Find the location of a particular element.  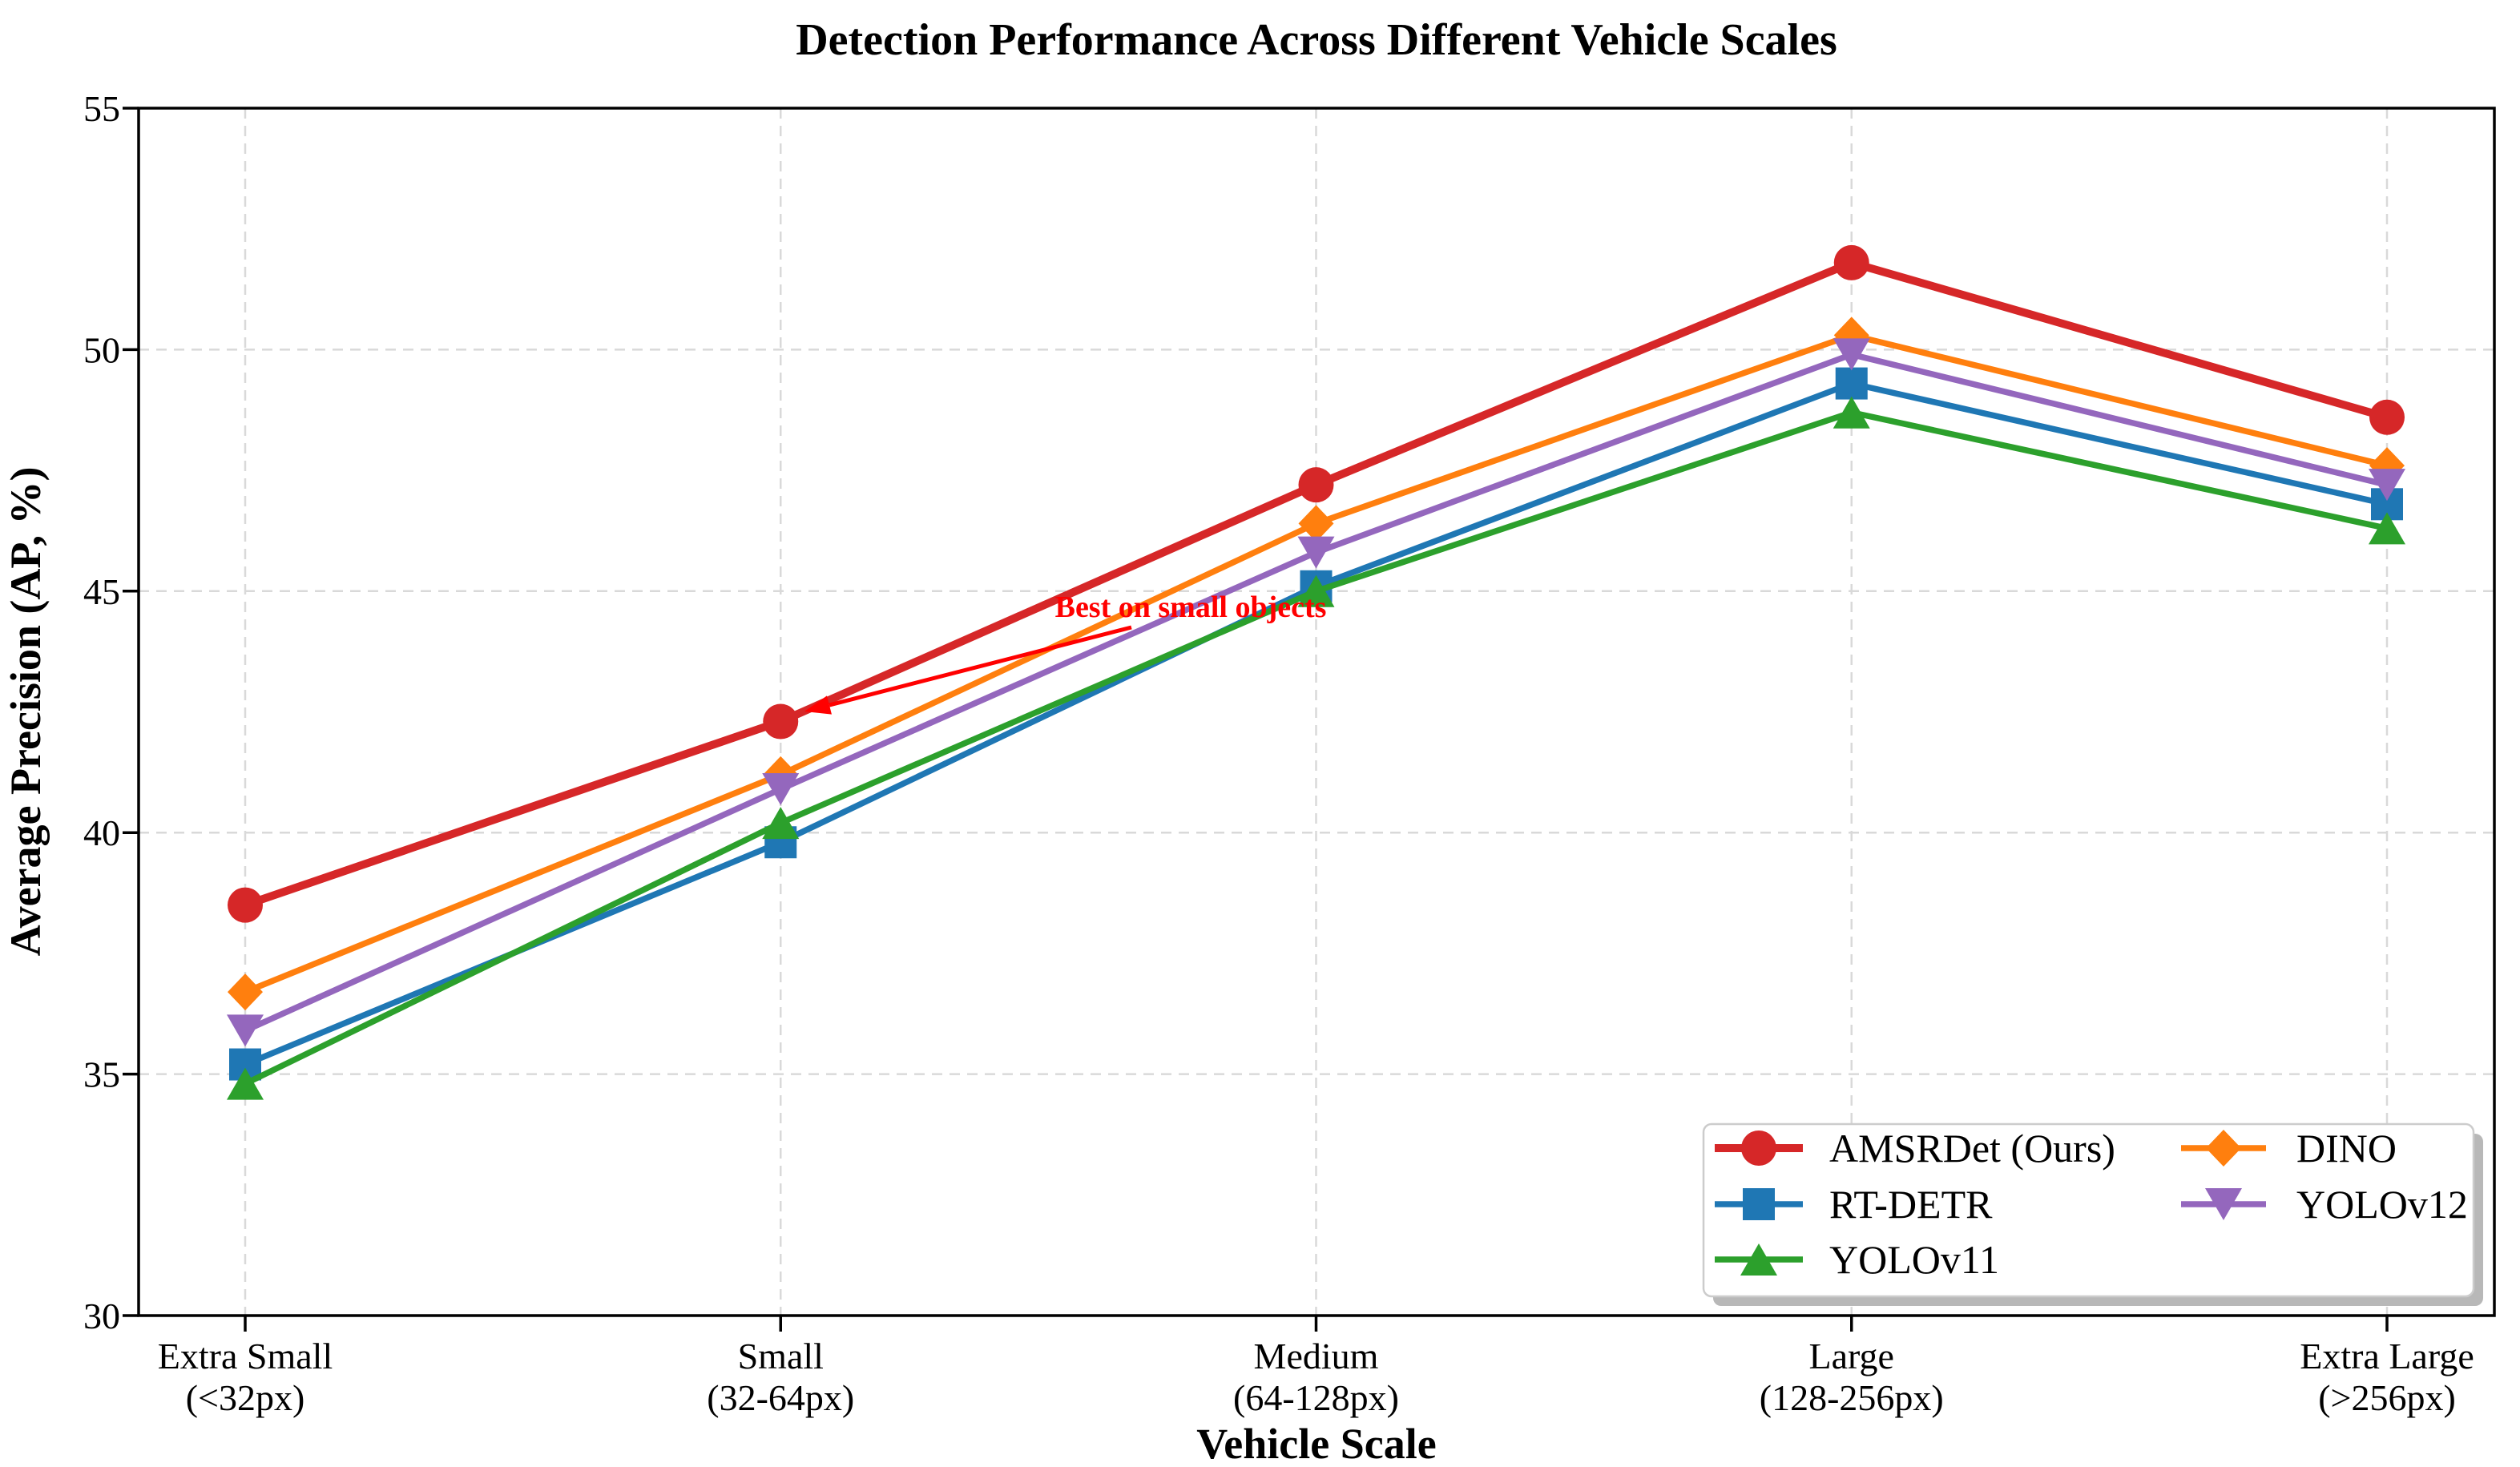

x-tick-sublabel: (<32px) is located at coordinates (245, 1397).